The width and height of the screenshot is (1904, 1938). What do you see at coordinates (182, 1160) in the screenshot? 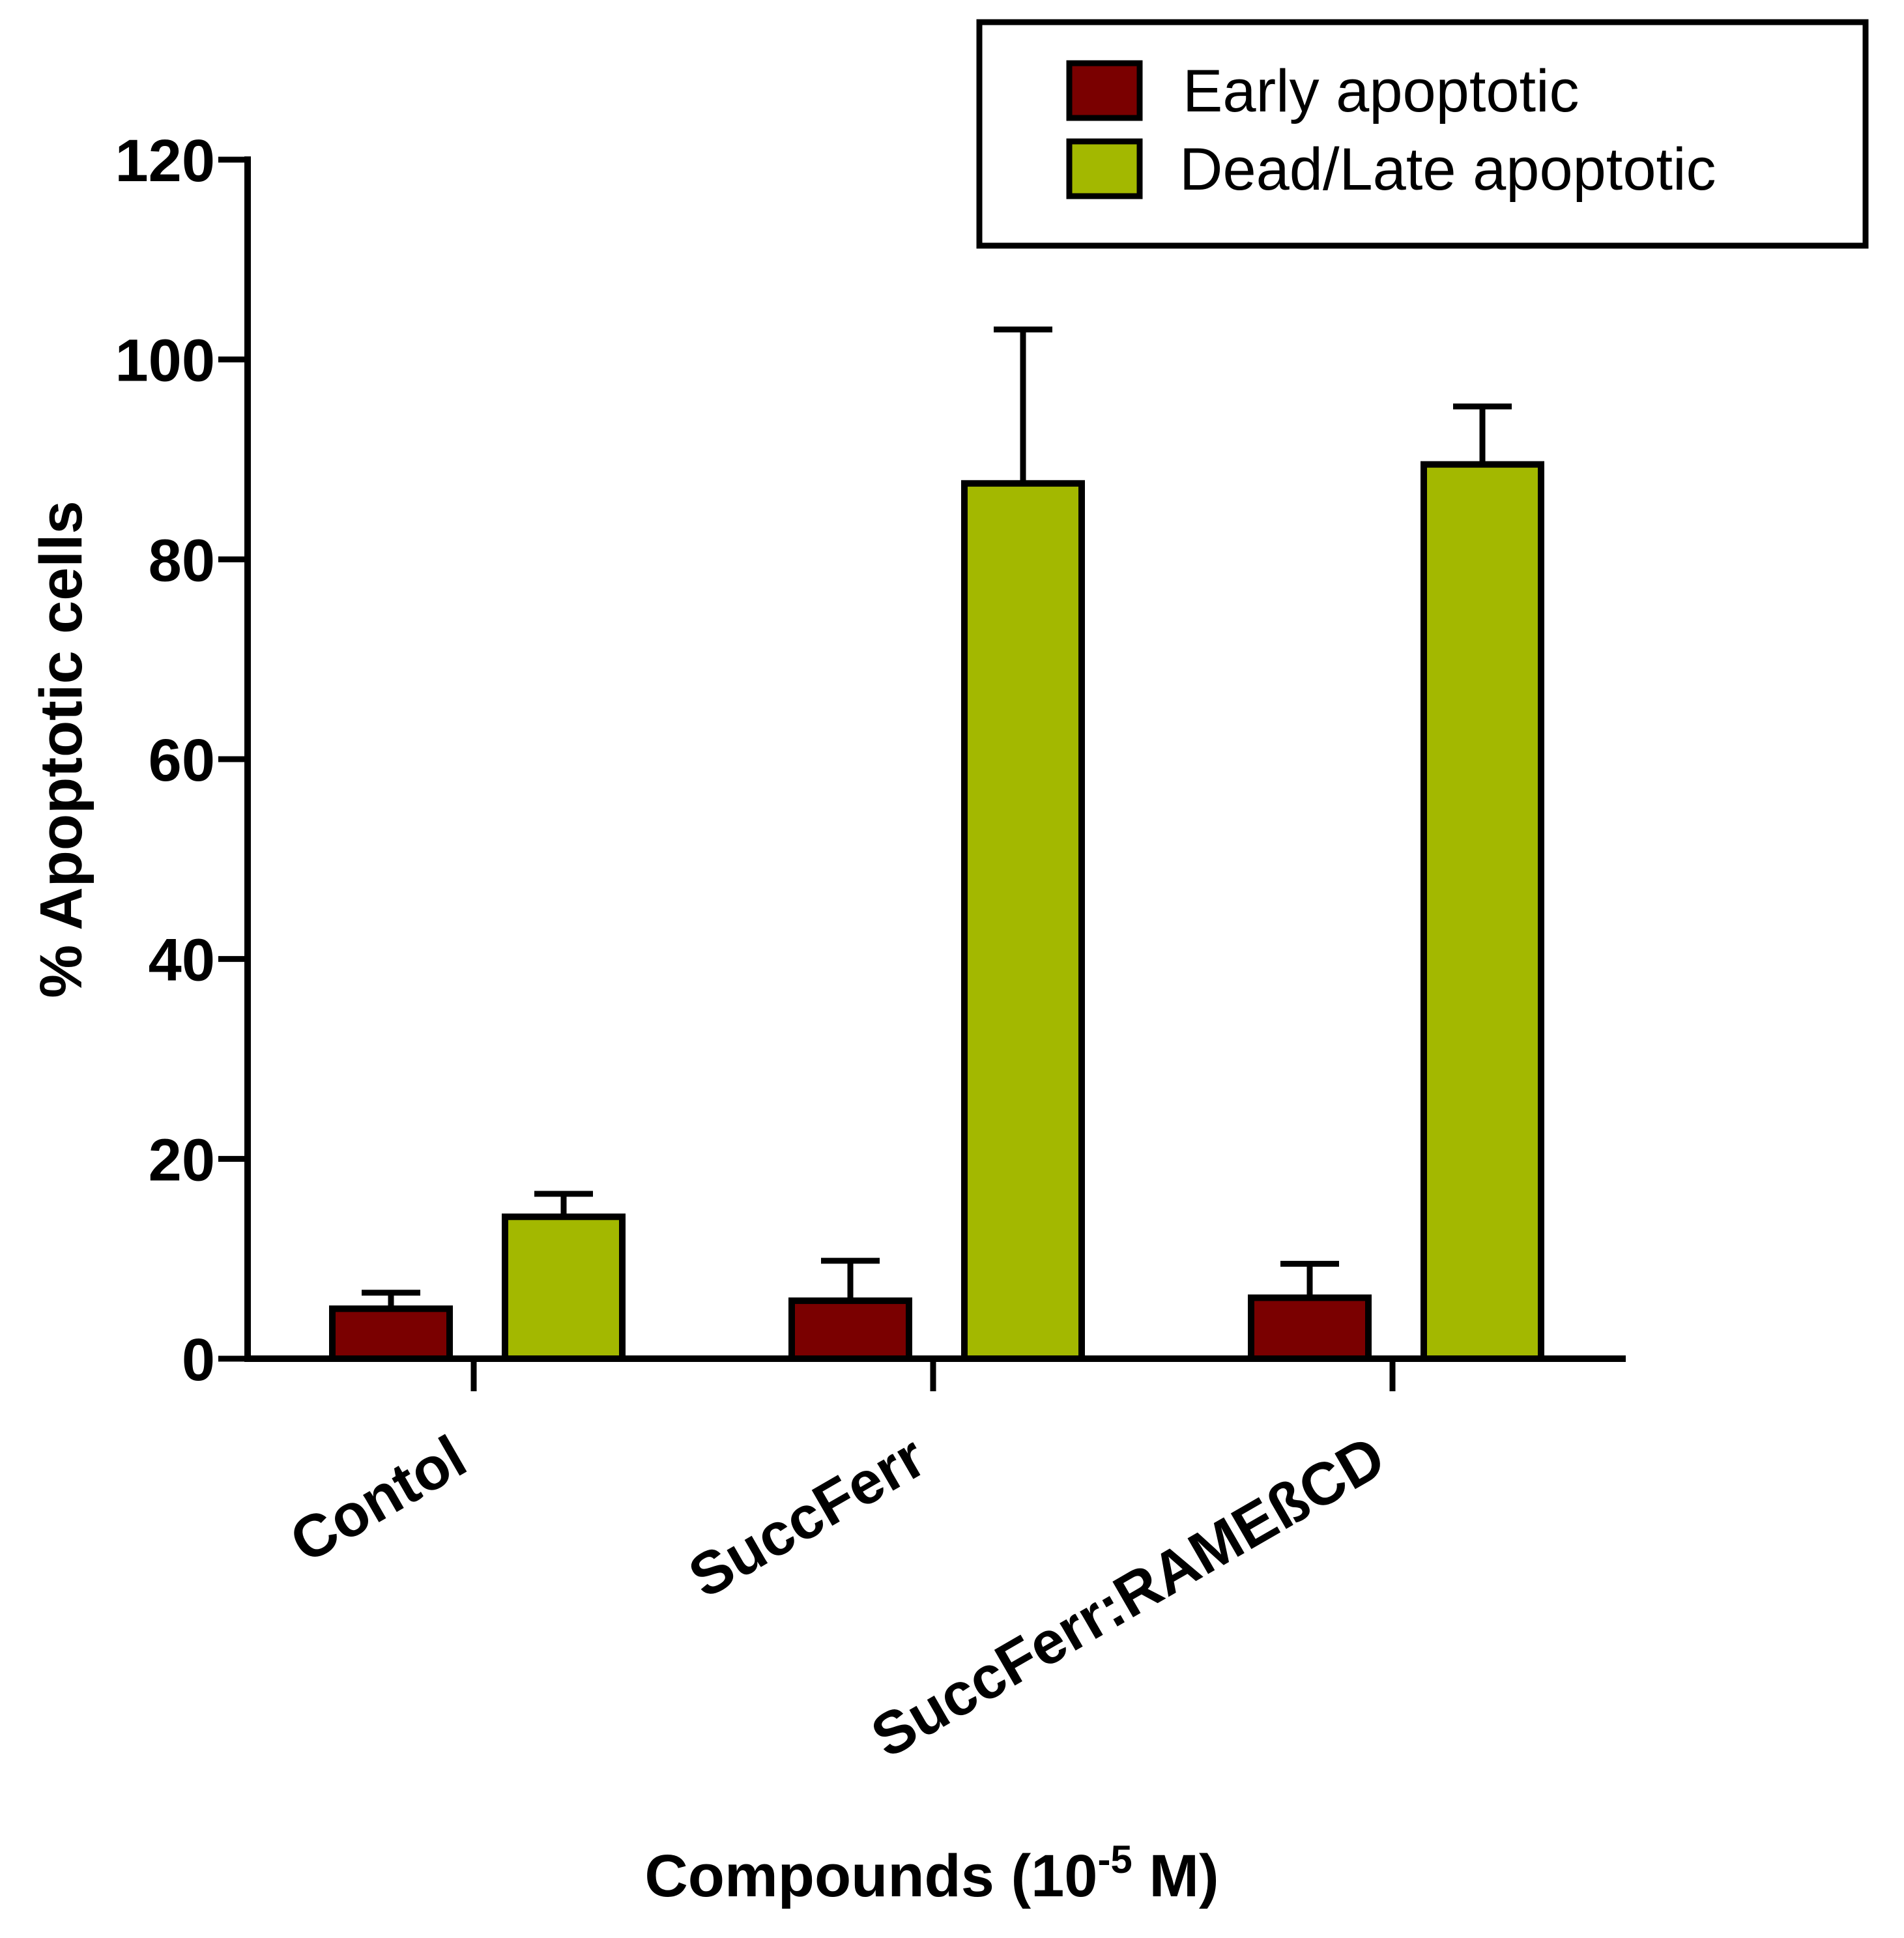
I see `y-tick-label-1: 20` at bounding box center [182, 1160].